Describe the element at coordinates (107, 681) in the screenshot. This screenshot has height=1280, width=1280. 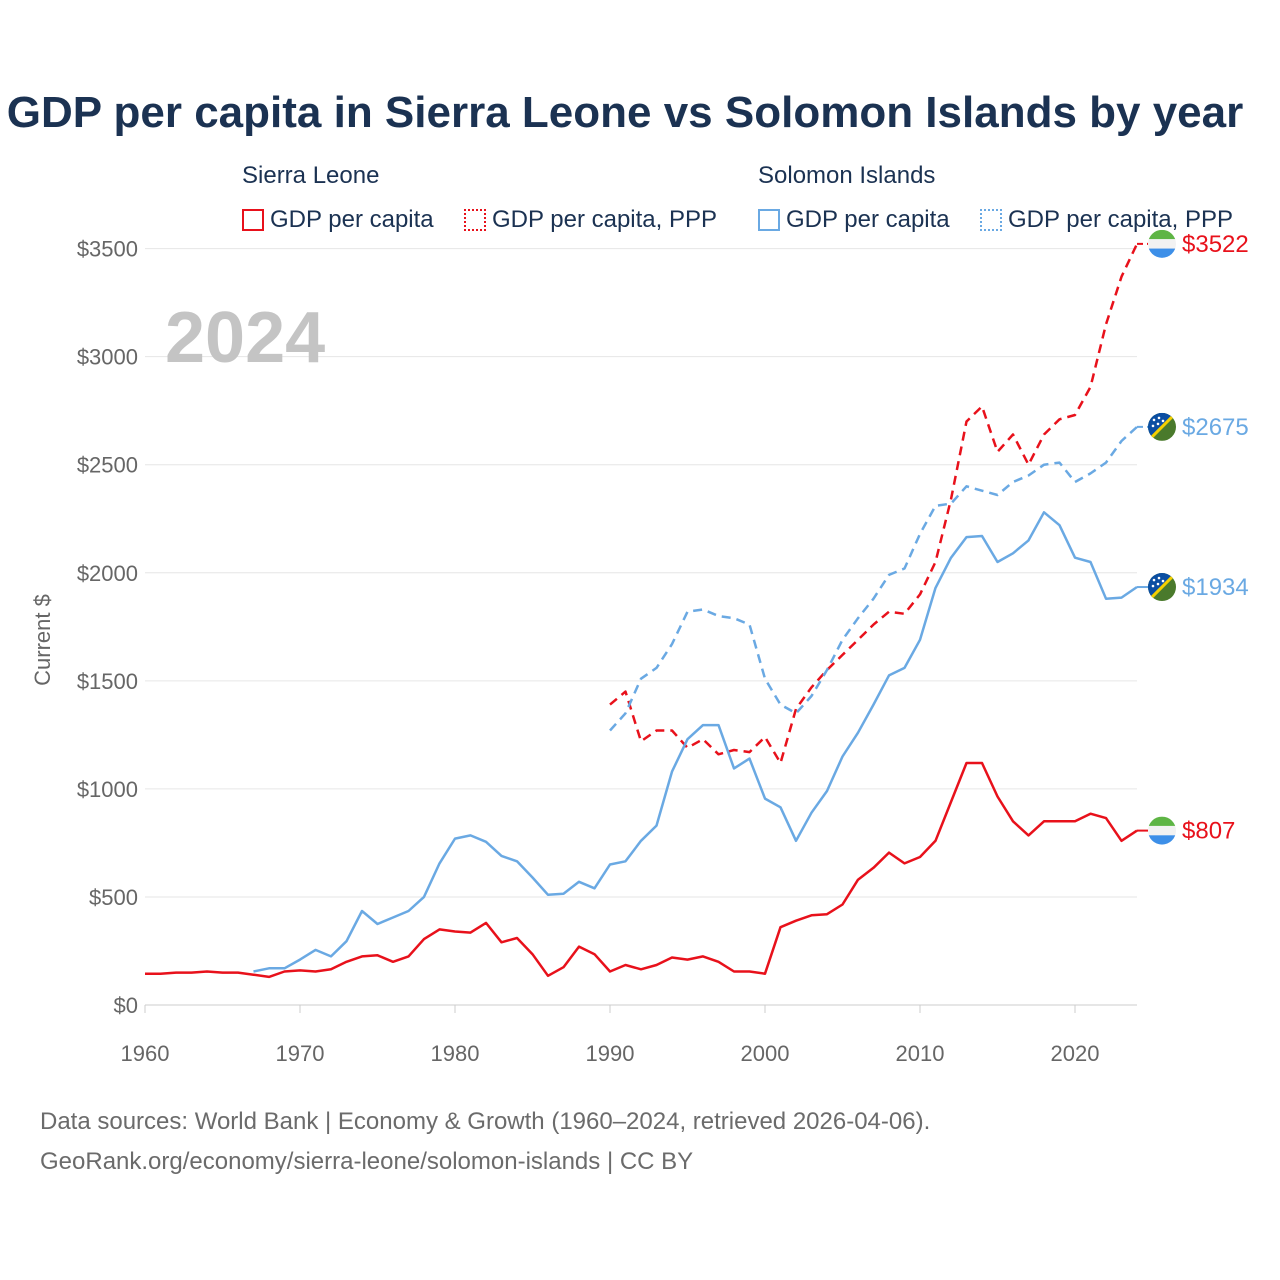
I see `y-tick-label: $1500` at that location.